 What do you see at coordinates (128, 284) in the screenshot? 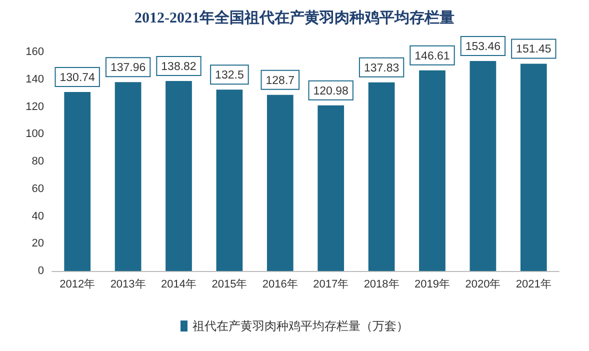
I see `x-tick-label: 2013年` at bounding box center [128, 284].